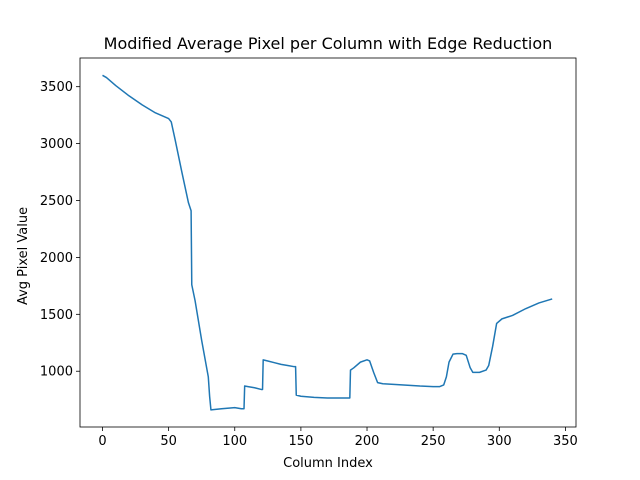 The image size is (640, 480). I want to click on y-tick-label: 2500, so click(56, 201).